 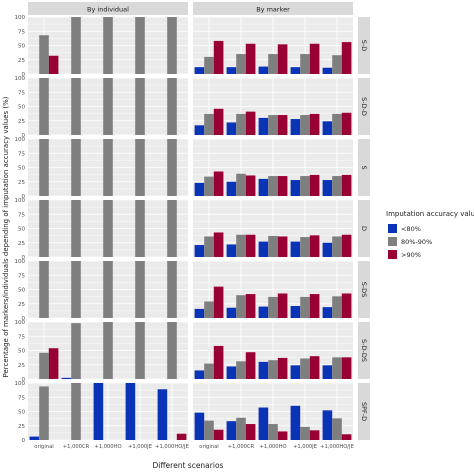 I want to click on x-tick-label: original, so click(x=43, y=447).